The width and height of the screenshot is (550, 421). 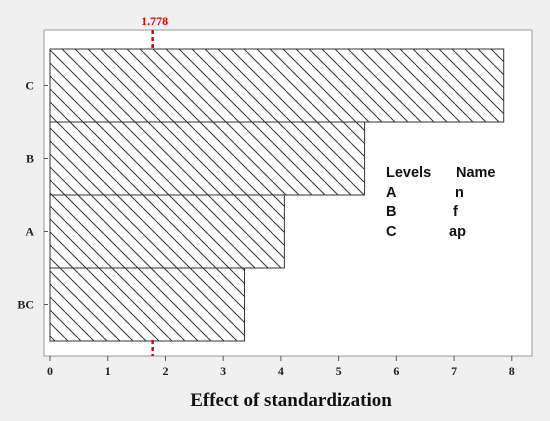 What do you see at coordinates (476, 173) in the screenshot?
I see `legend-header-name: Name` at bounding box center [476, 173].